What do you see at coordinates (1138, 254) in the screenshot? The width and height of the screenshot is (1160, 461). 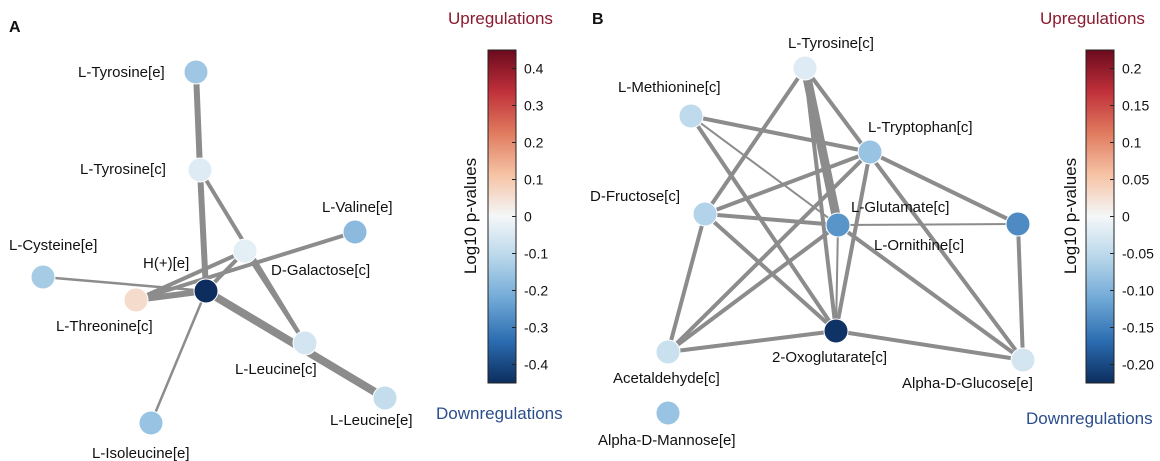 I see `colorbar-tick-label: -0.05` at bounding box center [1138, 254].